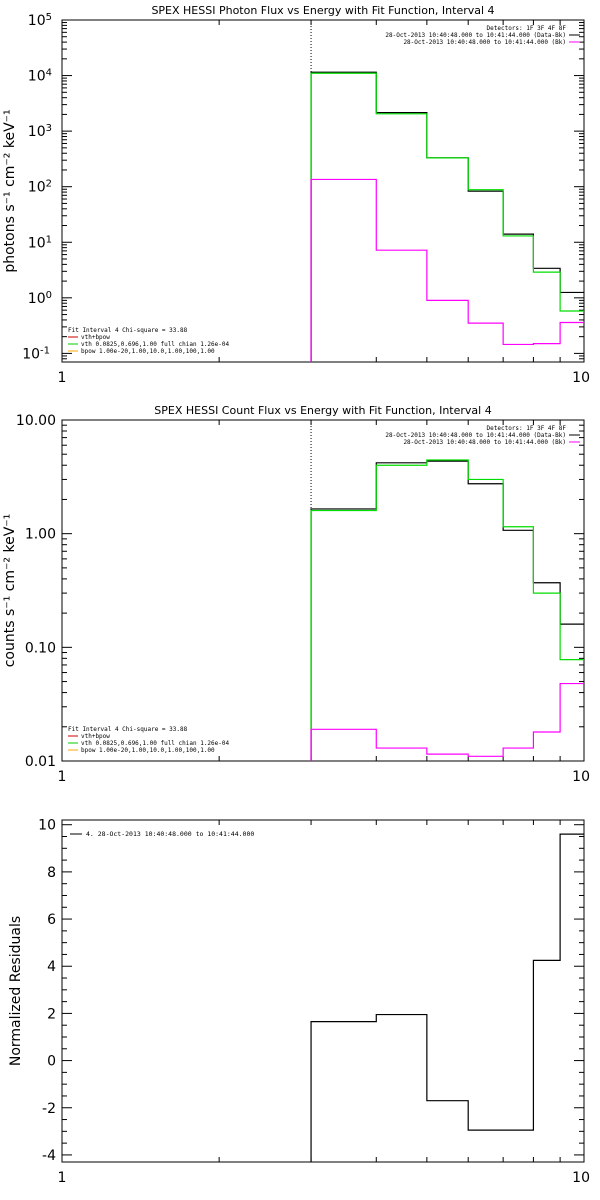 The image size is (600, 1200). What do you see at coordinates (16, 991) in the screenshot?
I see `y-axis-label: Normalized Residuals` at bounding box center [16, 991].